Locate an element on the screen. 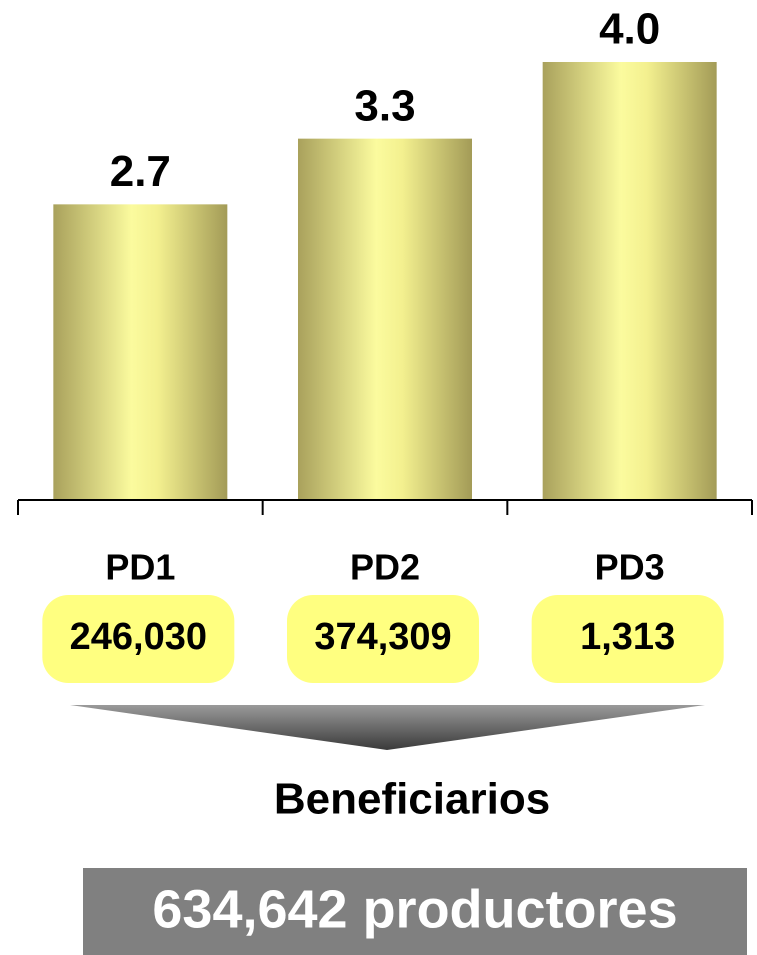 The width and height of the screenshot is (757, 955). total-label: 634,642 productores is located at coordinates (414, 909).